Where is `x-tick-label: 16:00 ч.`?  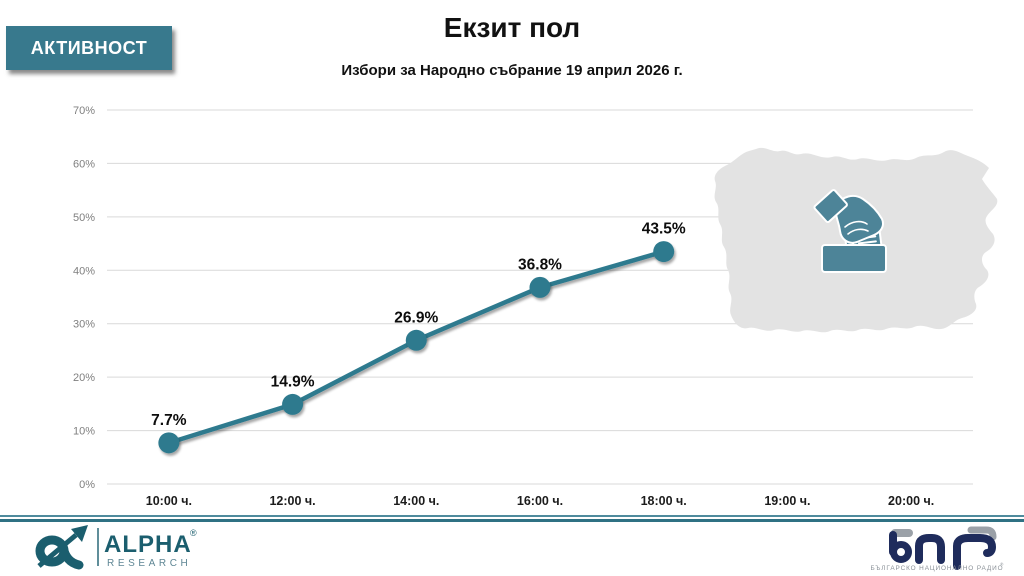
x-tick-label: 16:00 ч. is located at coordinates (540, 501).